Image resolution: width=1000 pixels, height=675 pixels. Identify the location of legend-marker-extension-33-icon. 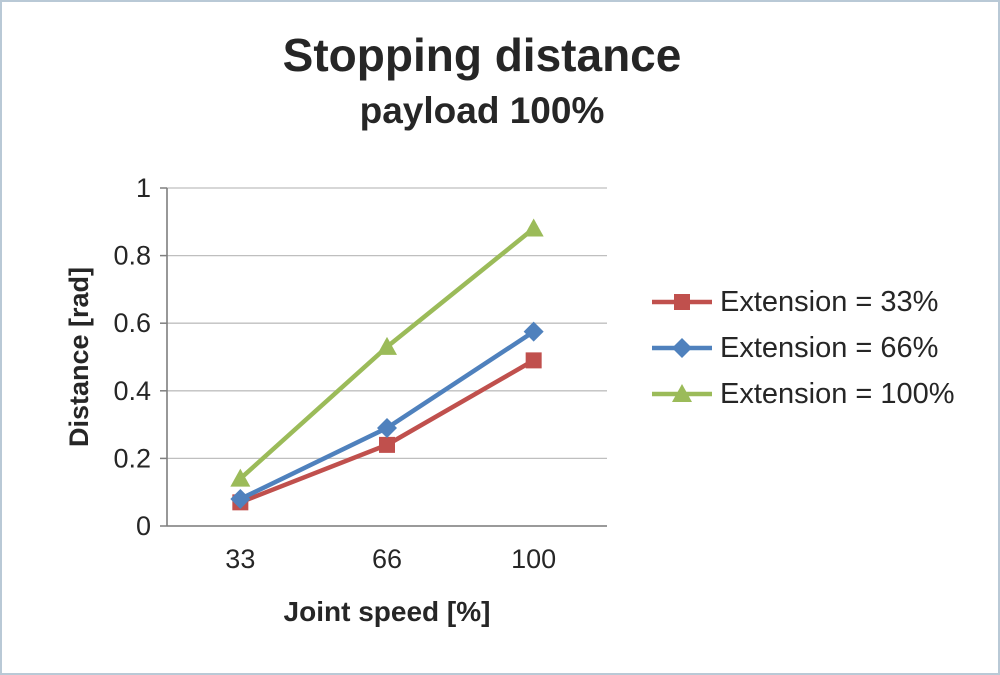
(682, 302).